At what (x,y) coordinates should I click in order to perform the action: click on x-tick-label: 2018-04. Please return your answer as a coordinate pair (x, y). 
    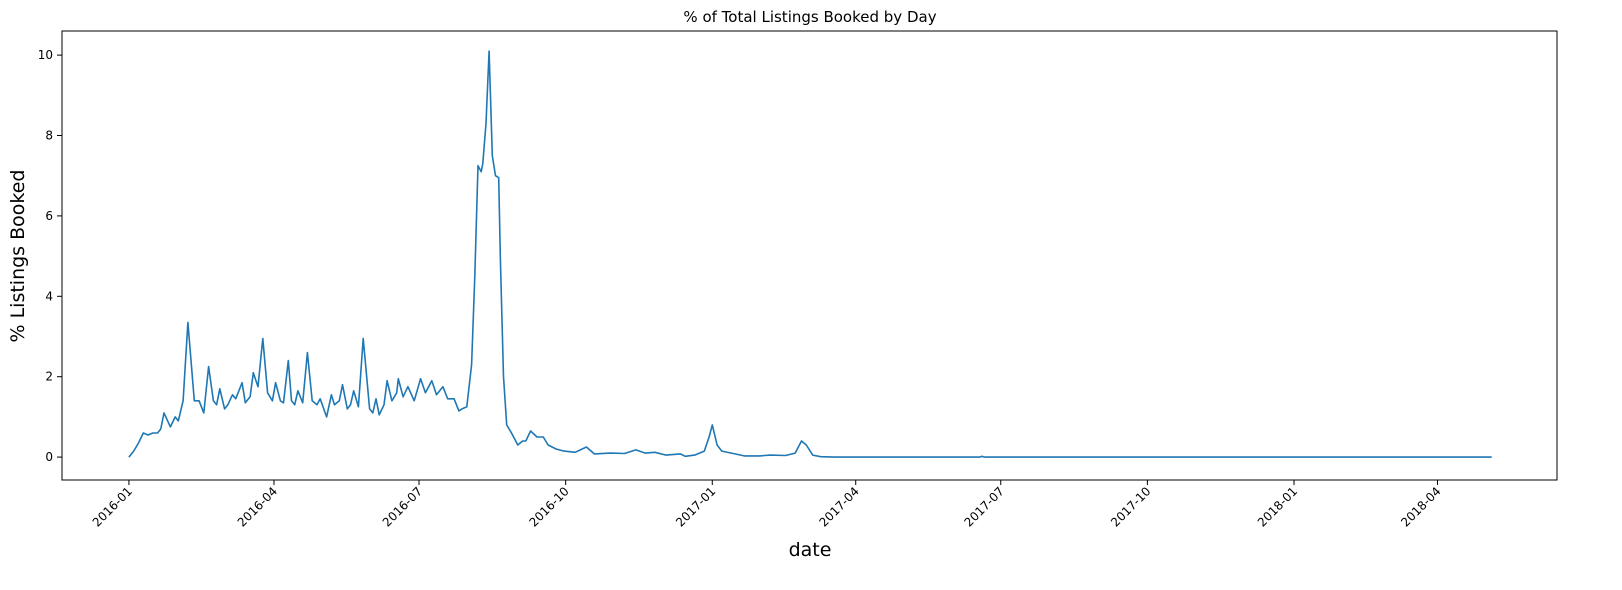
    Looking at the image, I should click on (1420, 506).